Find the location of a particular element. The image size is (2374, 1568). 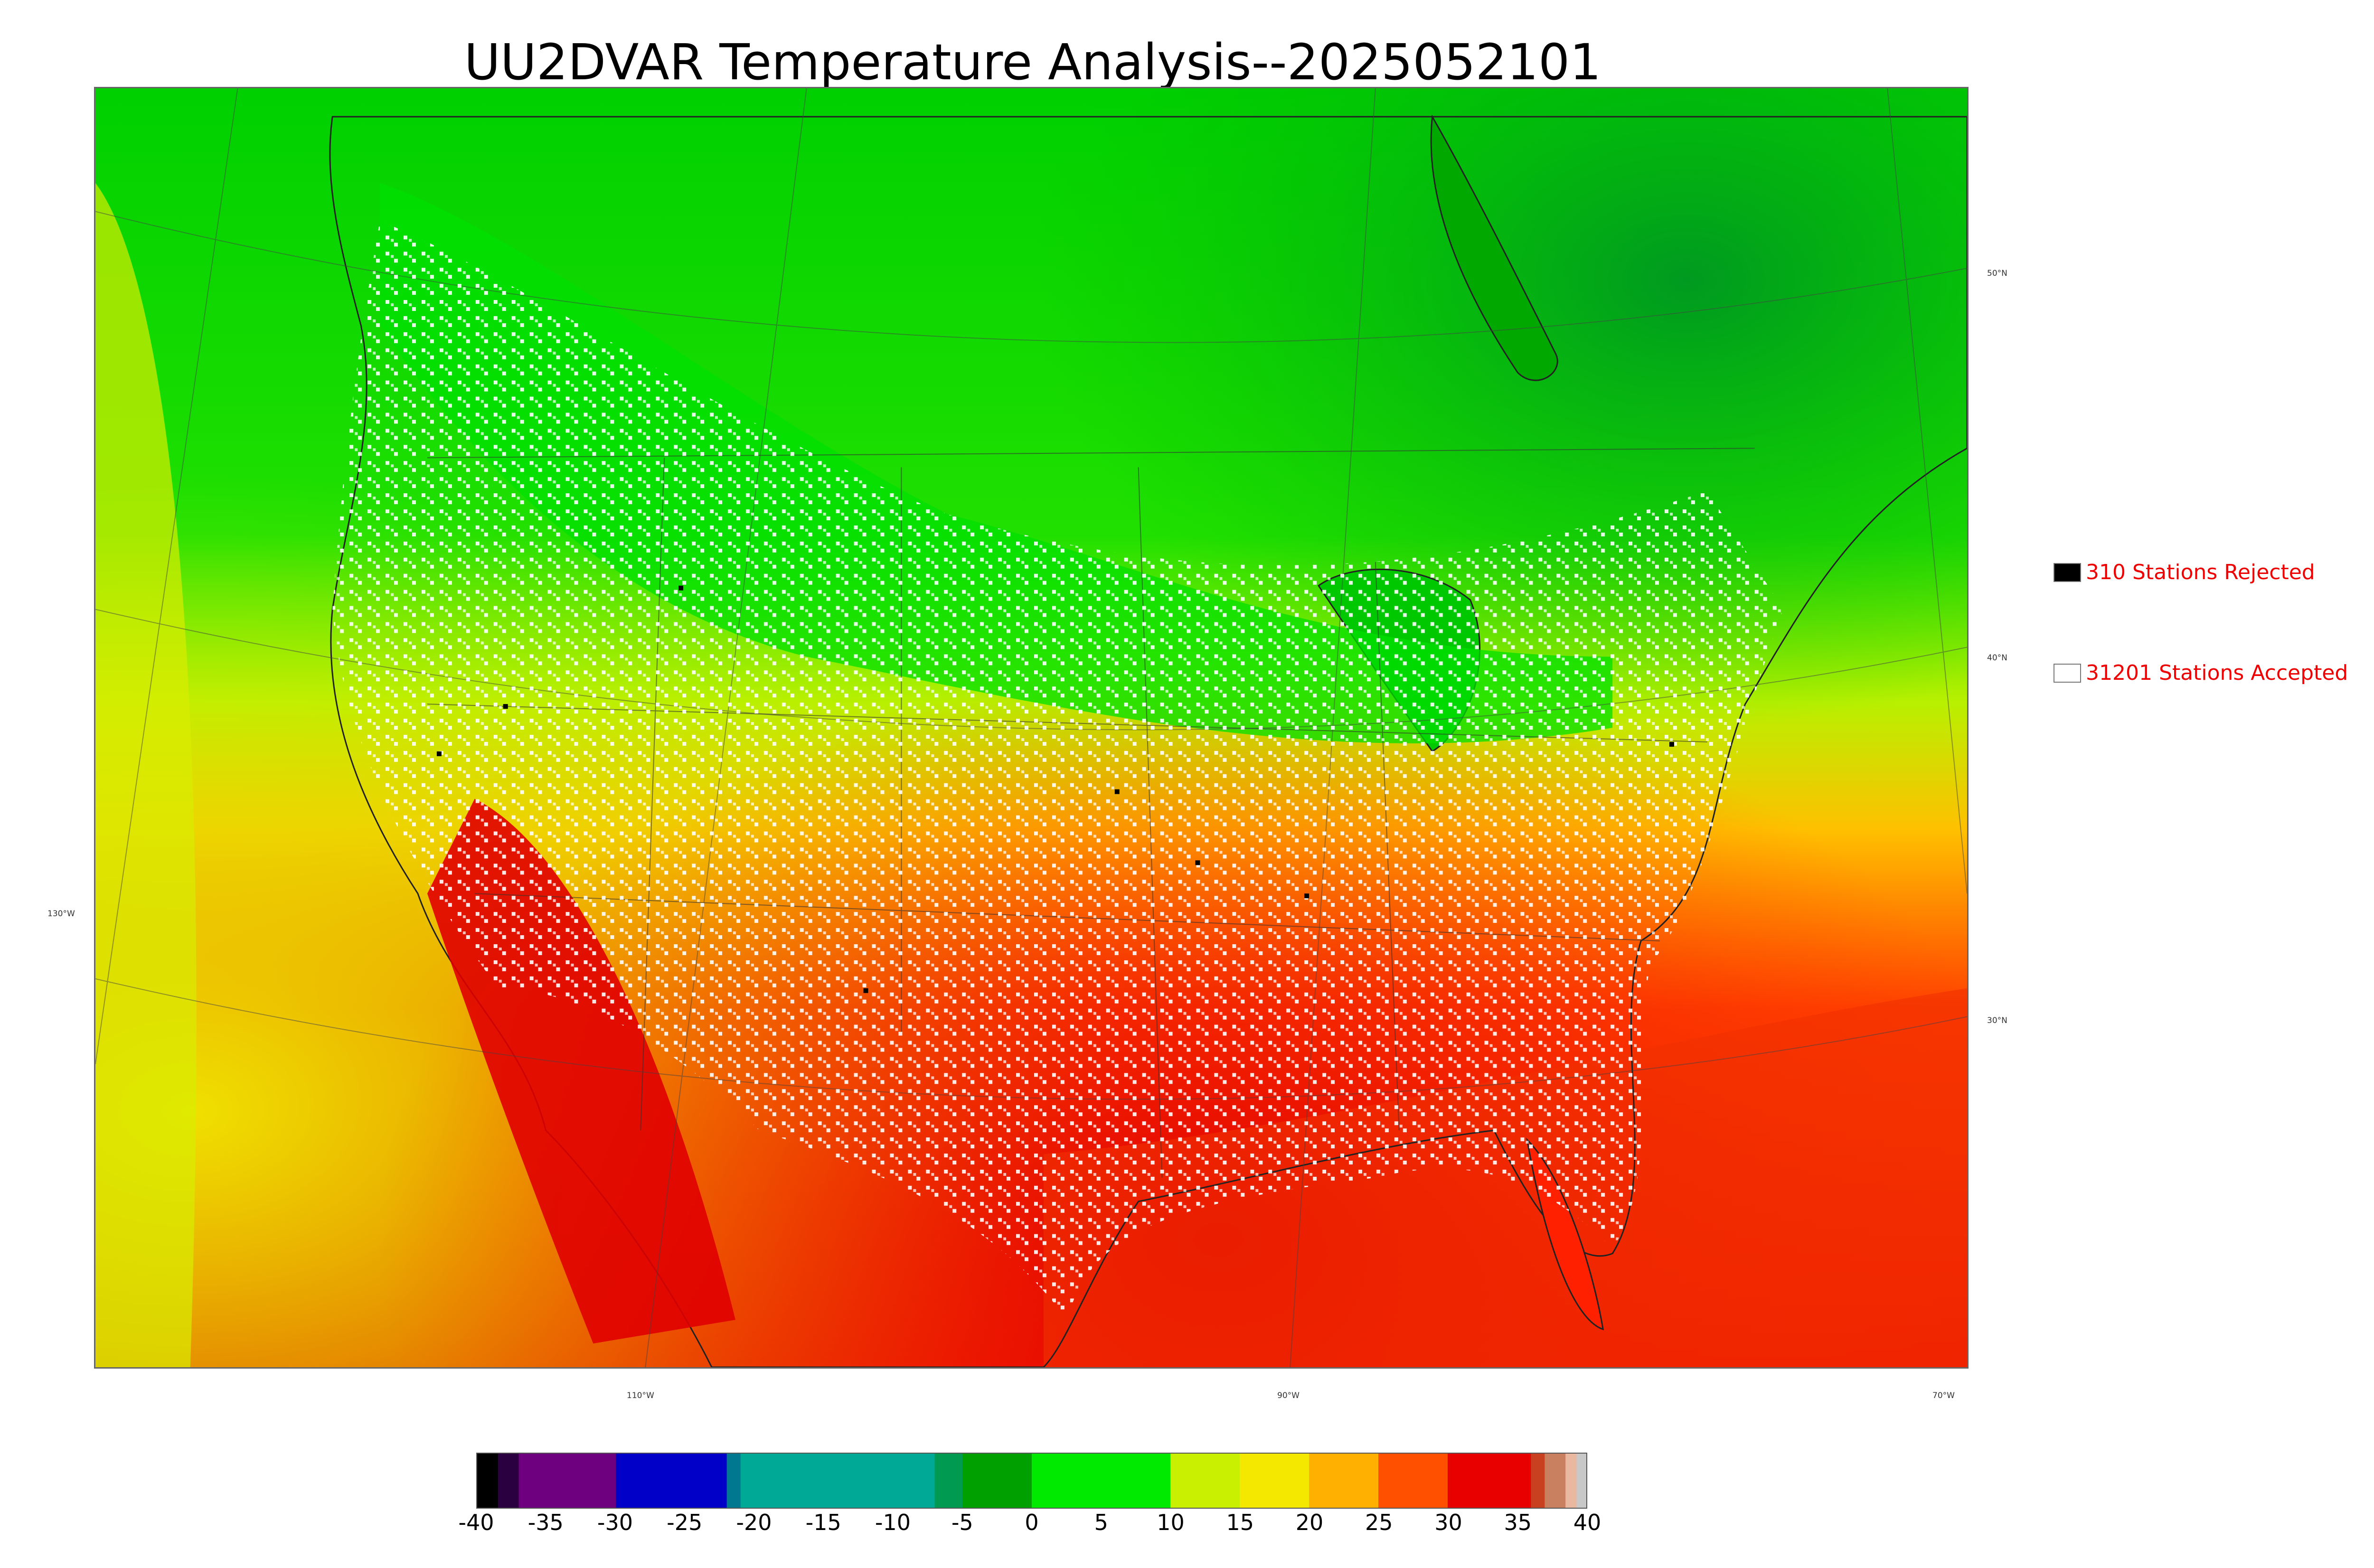

colorbar-tick-label: -35 is located at coordinates (546, 1522).